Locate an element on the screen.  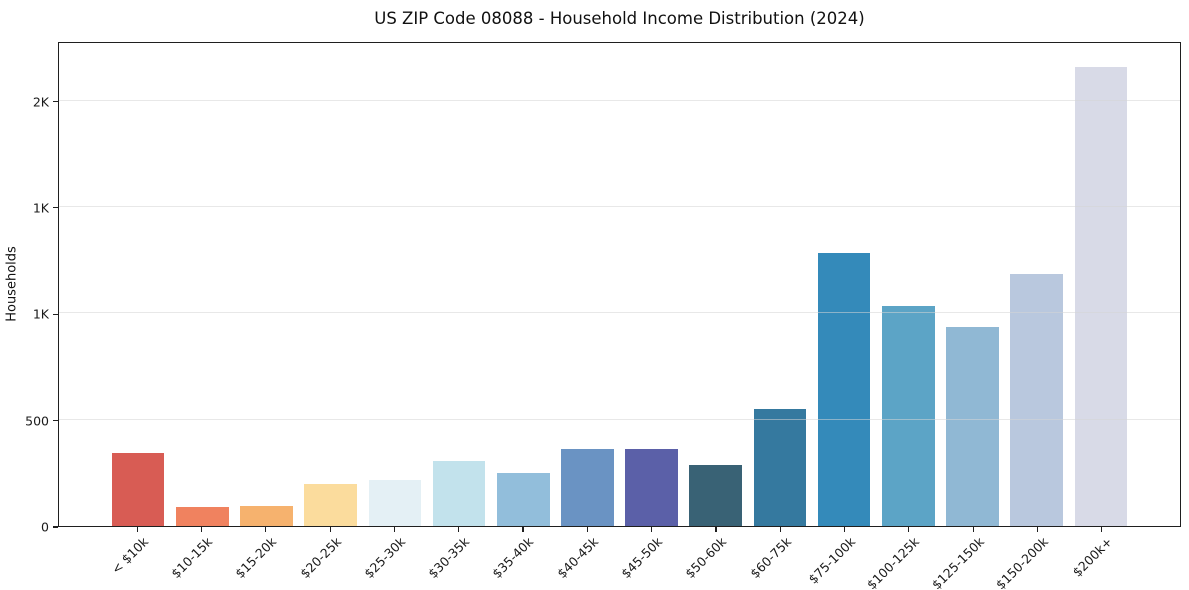
y-tick-label: 500 is located at coordinates (37, 421).